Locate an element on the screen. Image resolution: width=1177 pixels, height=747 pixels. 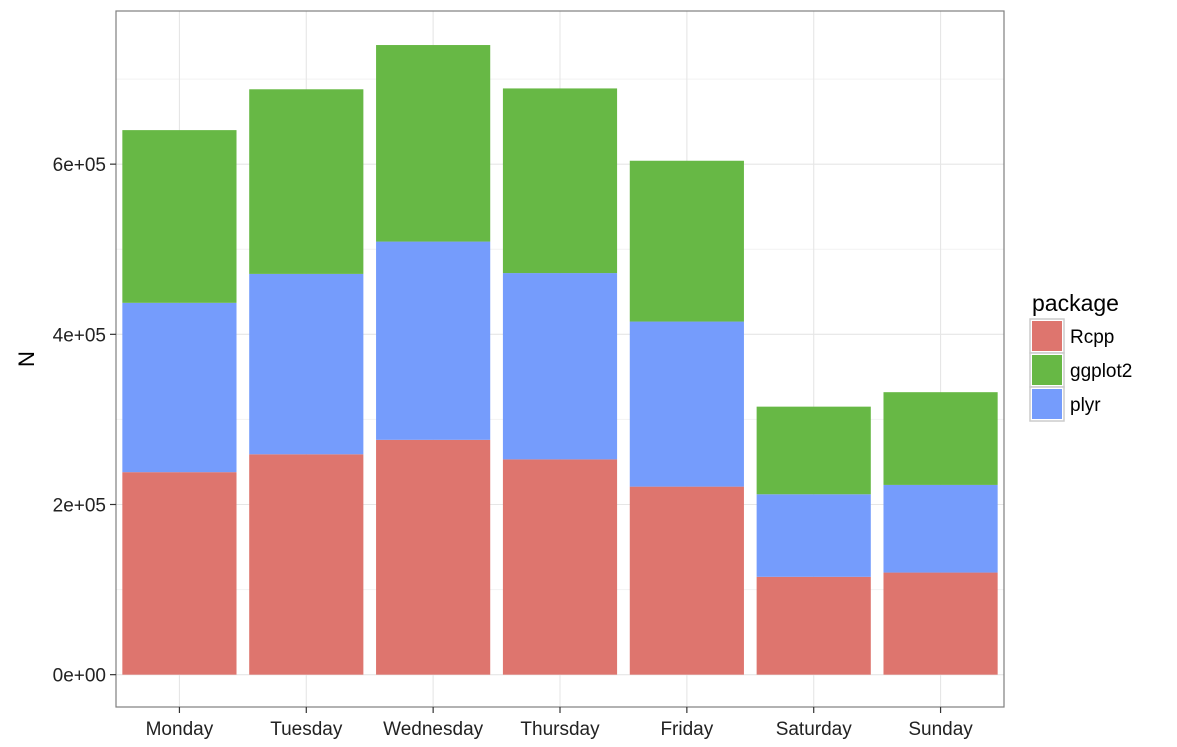
bar-plyr-friday is located at coordinates (686, 404).